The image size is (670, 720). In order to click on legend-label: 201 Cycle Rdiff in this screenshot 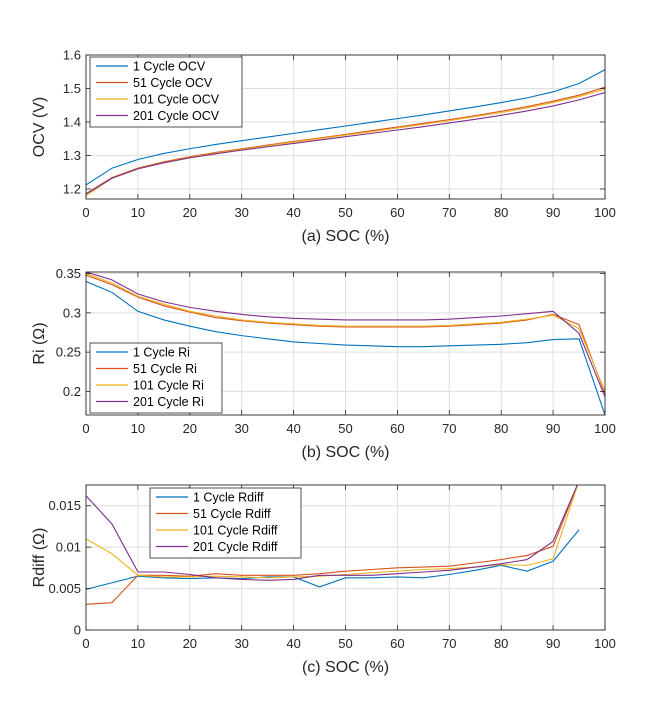, I will do `click(235, 547)`.